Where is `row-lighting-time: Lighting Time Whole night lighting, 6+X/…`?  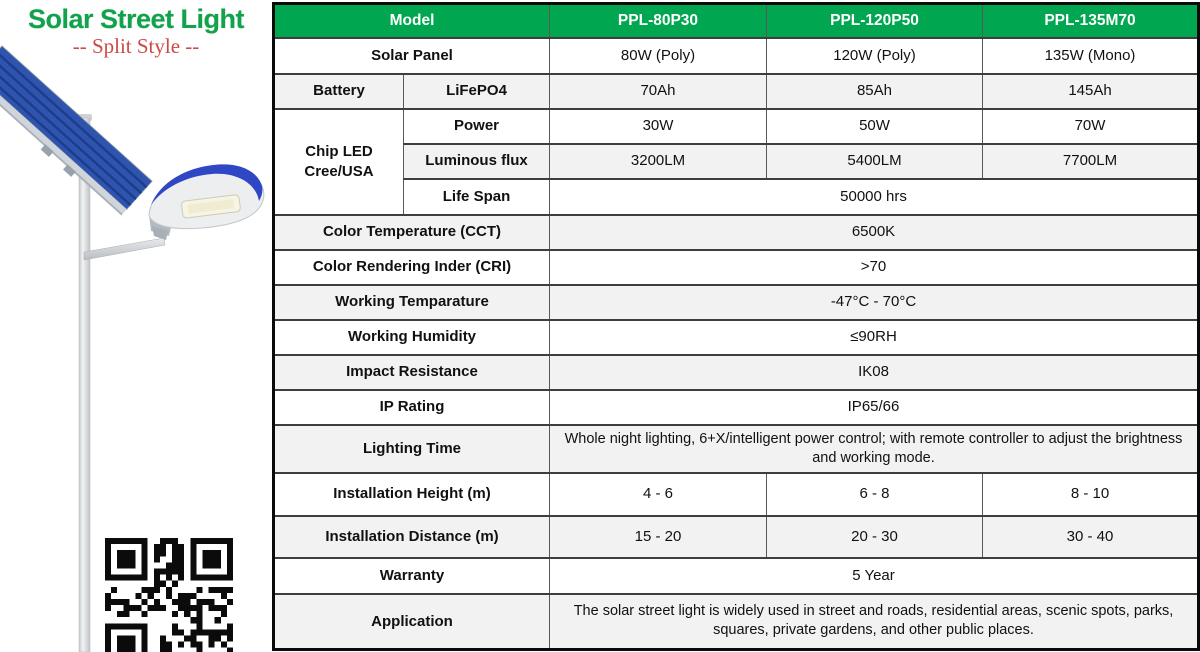 row-lighting-time: Lighting Time Whole night lighting, 6+X/… is located at coordinates (736, 448).